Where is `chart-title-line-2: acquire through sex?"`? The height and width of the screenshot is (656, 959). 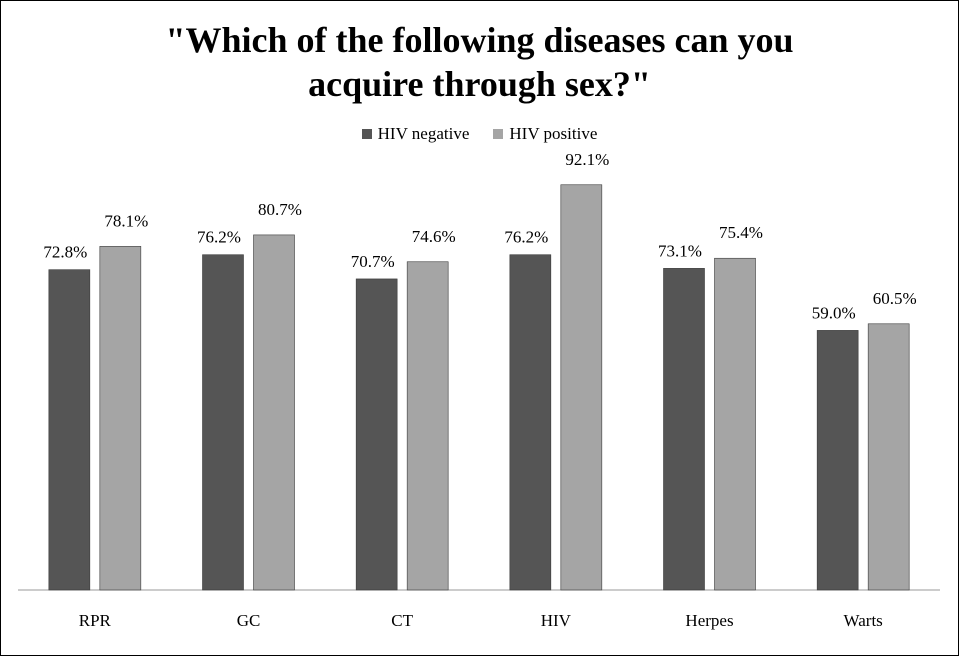
chart-title-line-2: acquire through sex?" is located at coordinates (479, 84).